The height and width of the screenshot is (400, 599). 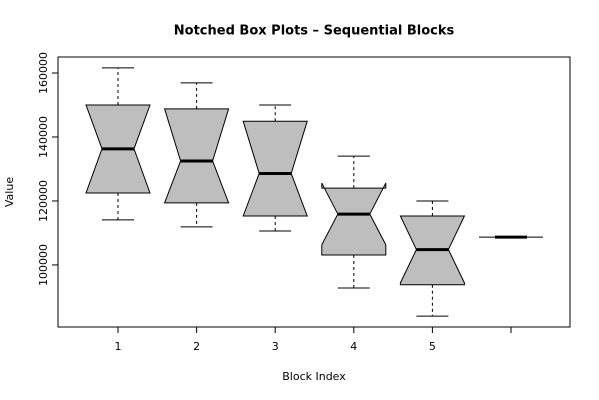 I want to click on y-tick-label: 140000, so click(x=43, y=137).